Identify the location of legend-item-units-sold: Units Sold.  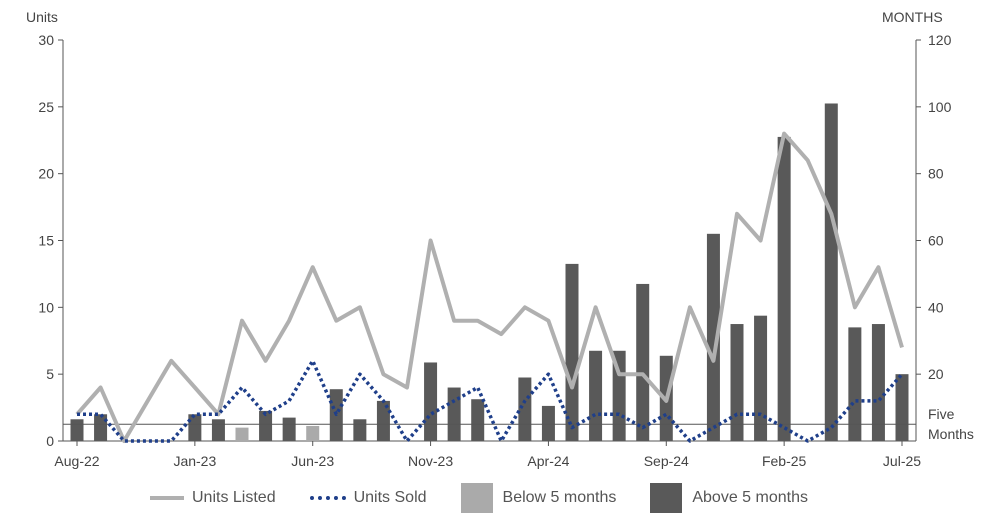
(368, 498).